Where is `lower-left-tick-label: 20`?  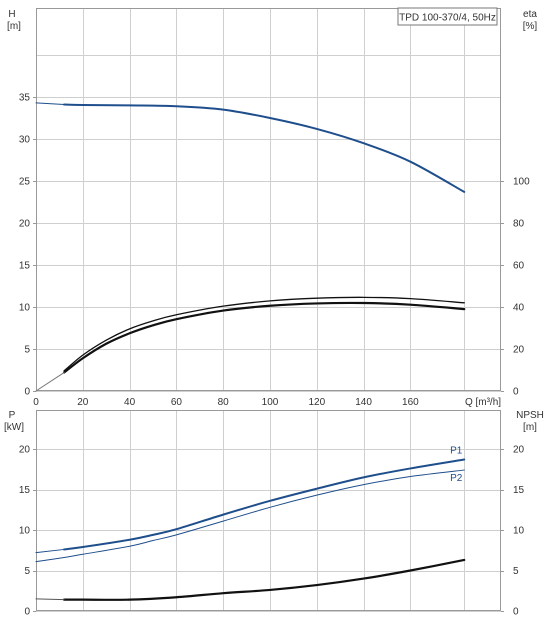 lower-left-tick-label: 20 is located at coordinates (25, 450).